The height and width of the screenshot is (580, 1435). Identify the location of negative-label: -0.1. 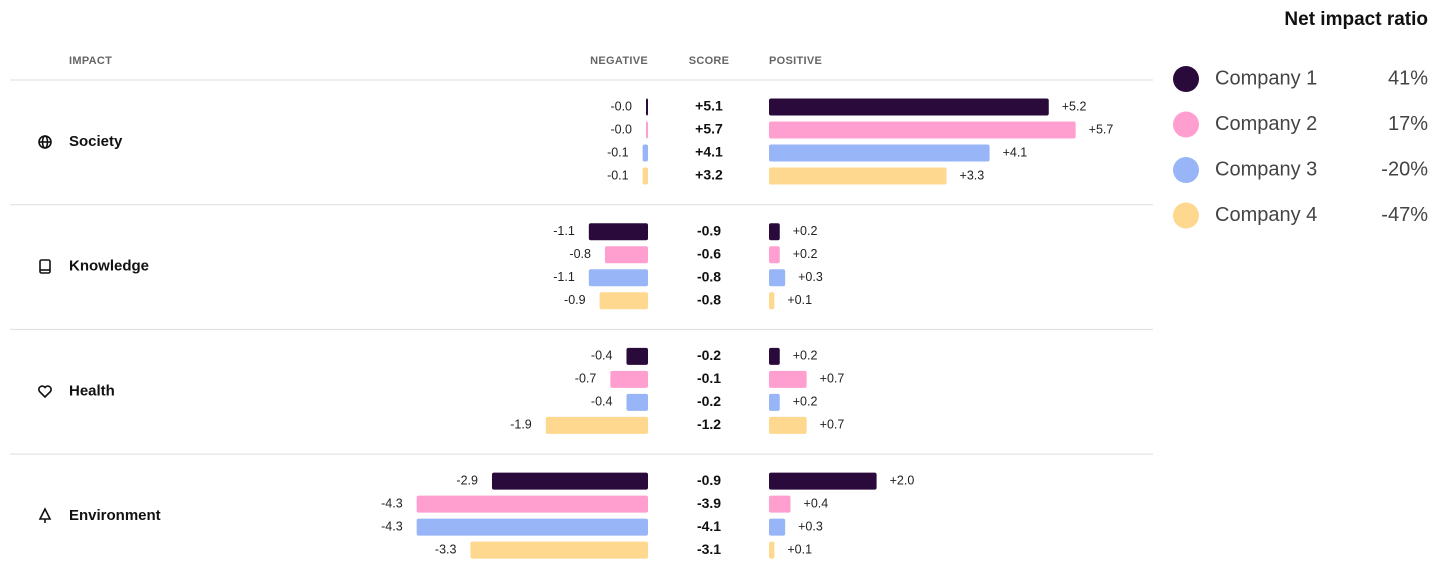
(618, 152).